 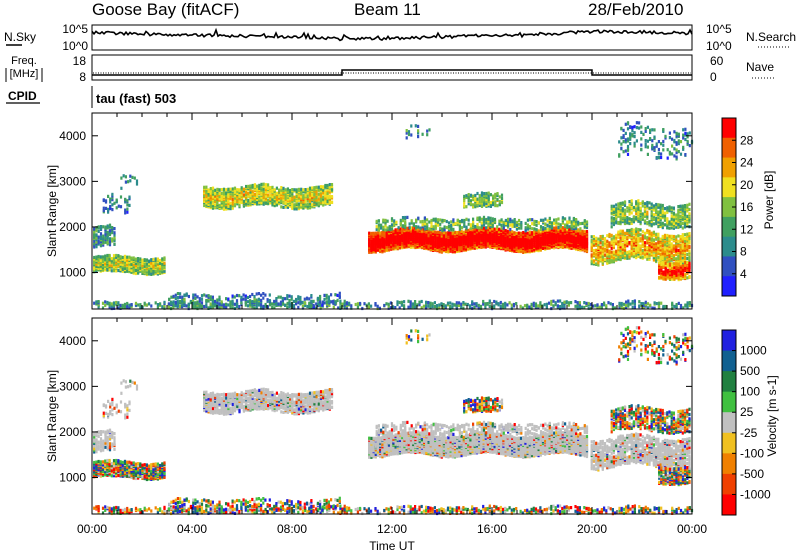 What do you see at coordinates (713, 77) in the screenshot?
I see `nave-tick-bottom: 0` at bounding box center [713, 77].